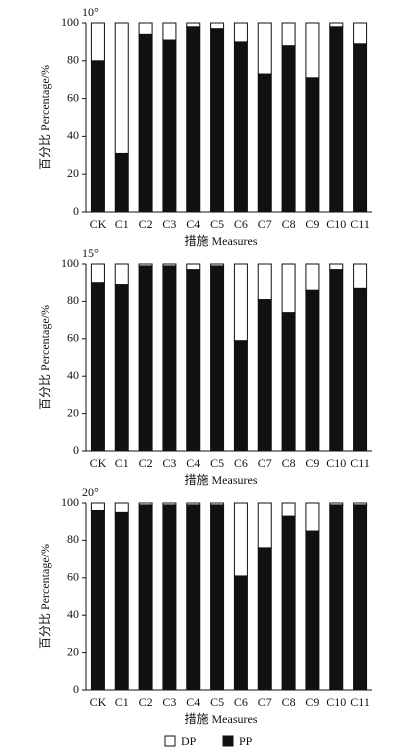 This screenshot has width=411, height=754. What do you see at coordinates (90, 253) in the screenshot?
I see `annotation: 15°` at bounding box center [90, 253].